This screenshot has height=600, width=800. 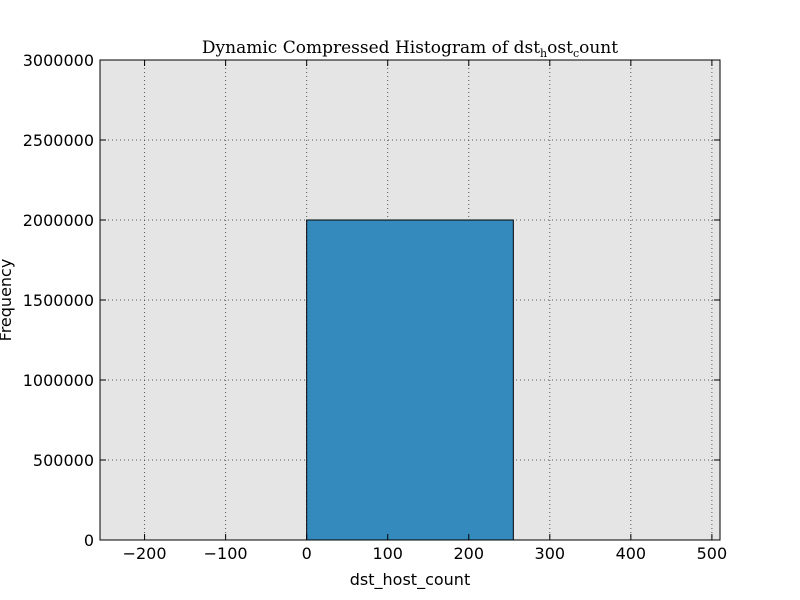 What do you see at coordinates (58, 300) in the screenshot?
I see `y-tick-label: 1500000` at bounding box center [58, 300].